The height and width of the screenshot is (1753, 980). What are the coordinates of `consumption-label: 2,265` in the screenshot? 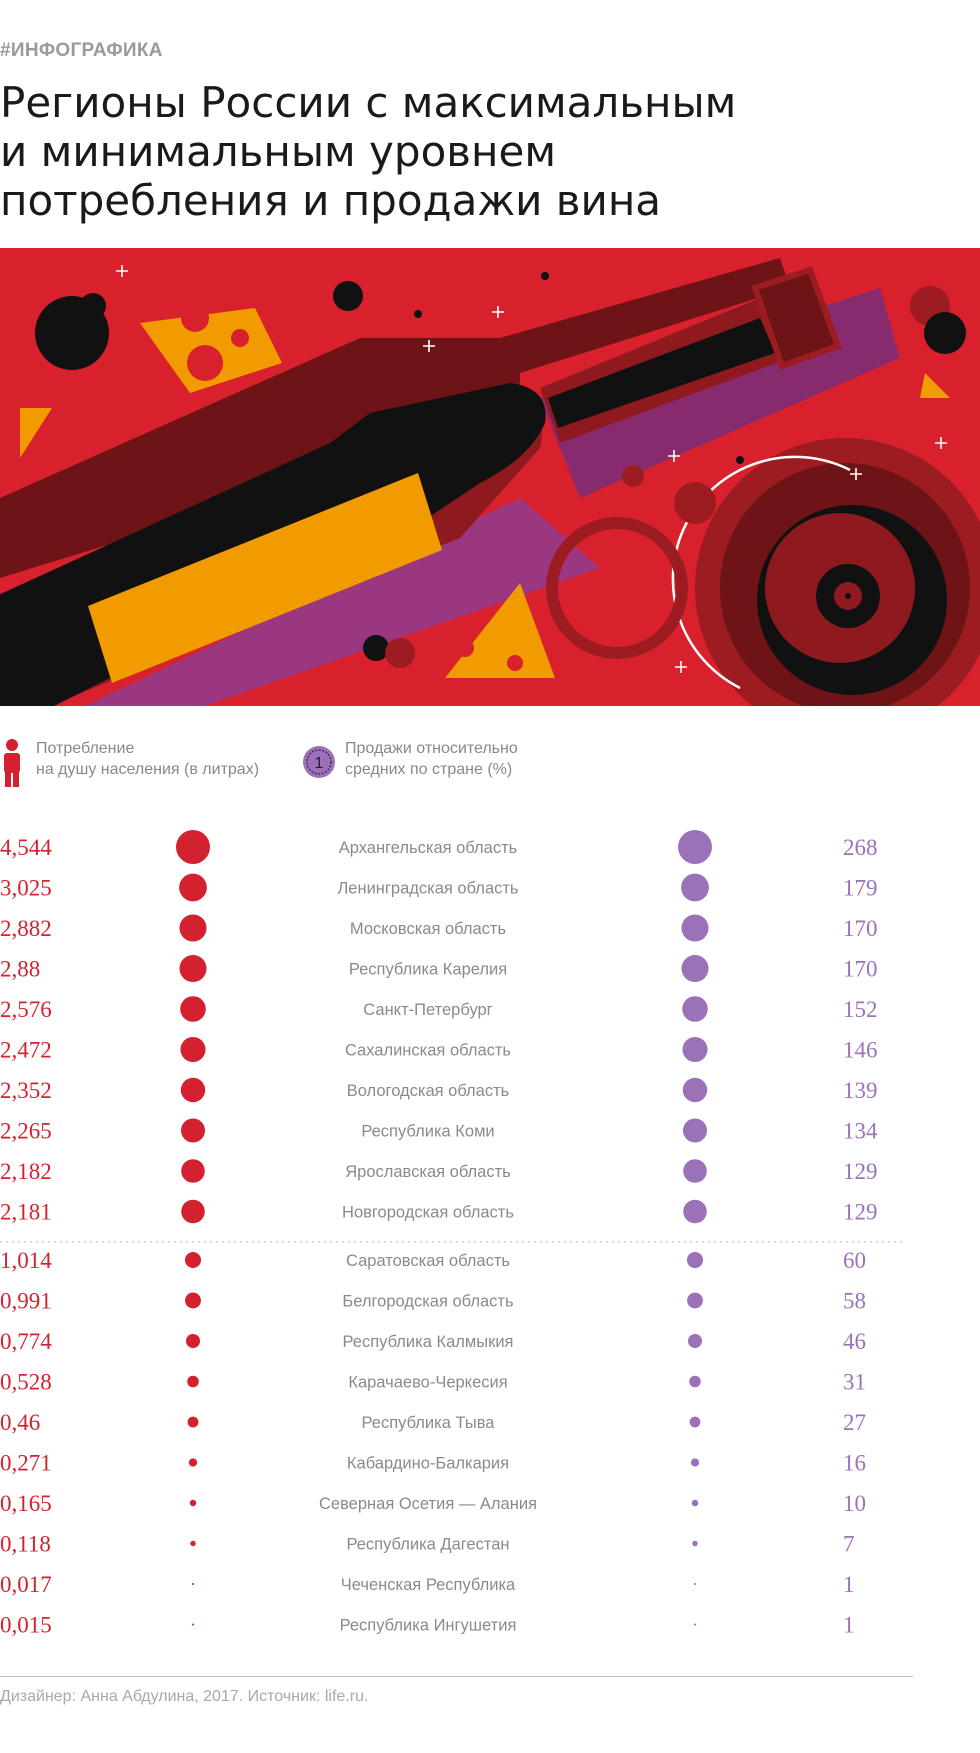 It's located at (26, 1131).